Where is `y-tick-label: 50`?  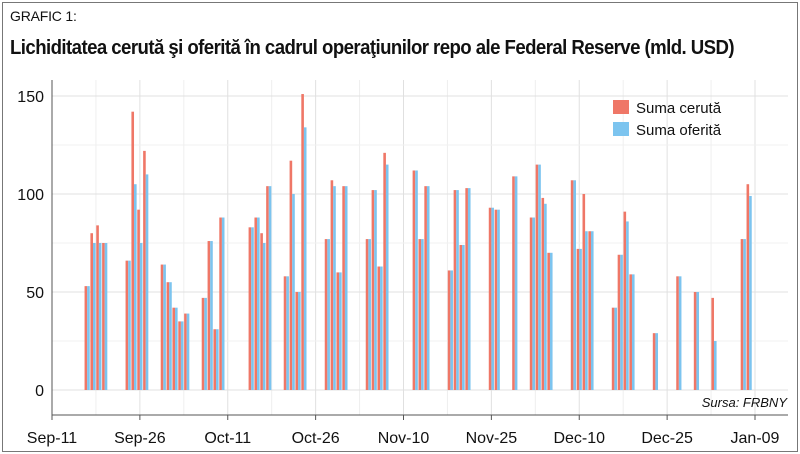 y-tick-label: 50 is located at coordinates (35, 293).